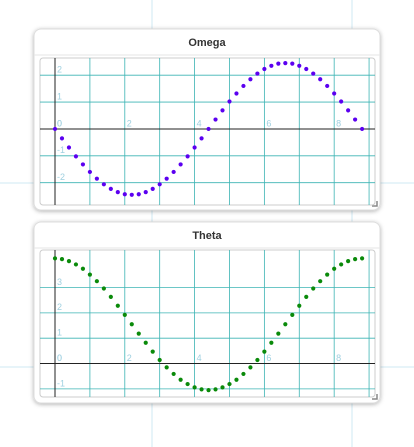 This screenshot has height=447, width=414. What do you see at coordinates (61, 177) in the screenshot?
I see `y-tick-label: -2` at bounding box center [61, 177].